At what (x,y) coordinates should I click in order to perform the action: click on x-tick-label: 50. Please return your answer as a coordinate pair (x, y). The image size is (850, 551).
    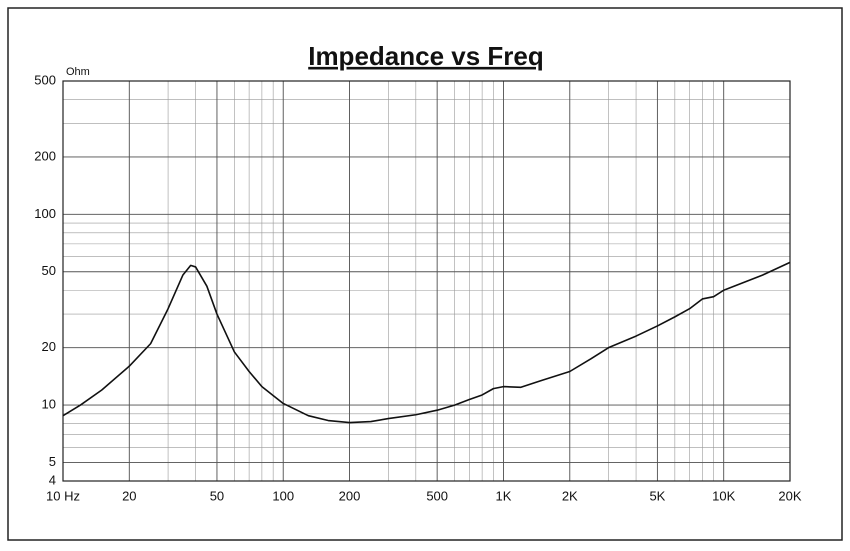
    Looking at the image, I should click on (217, 495).